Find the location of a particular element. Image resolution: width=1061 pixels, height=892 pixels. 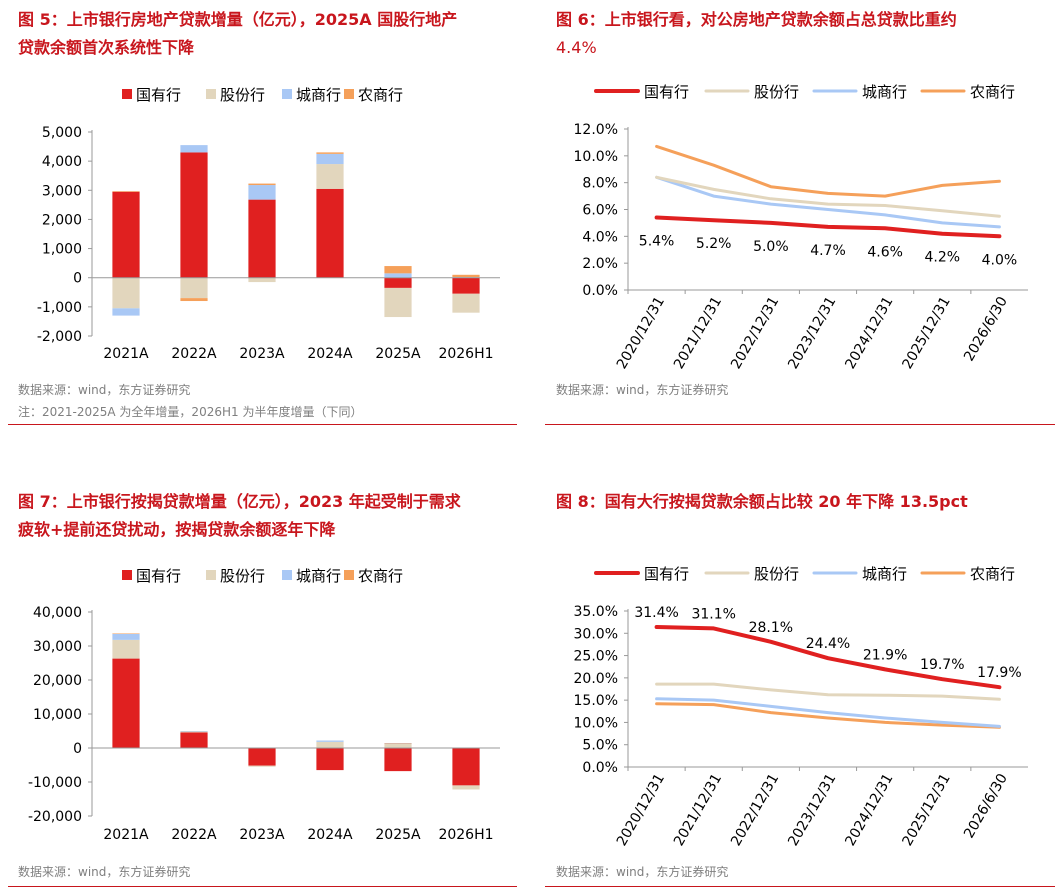

data-label: 19.7% is located at coordinates (942, 665).